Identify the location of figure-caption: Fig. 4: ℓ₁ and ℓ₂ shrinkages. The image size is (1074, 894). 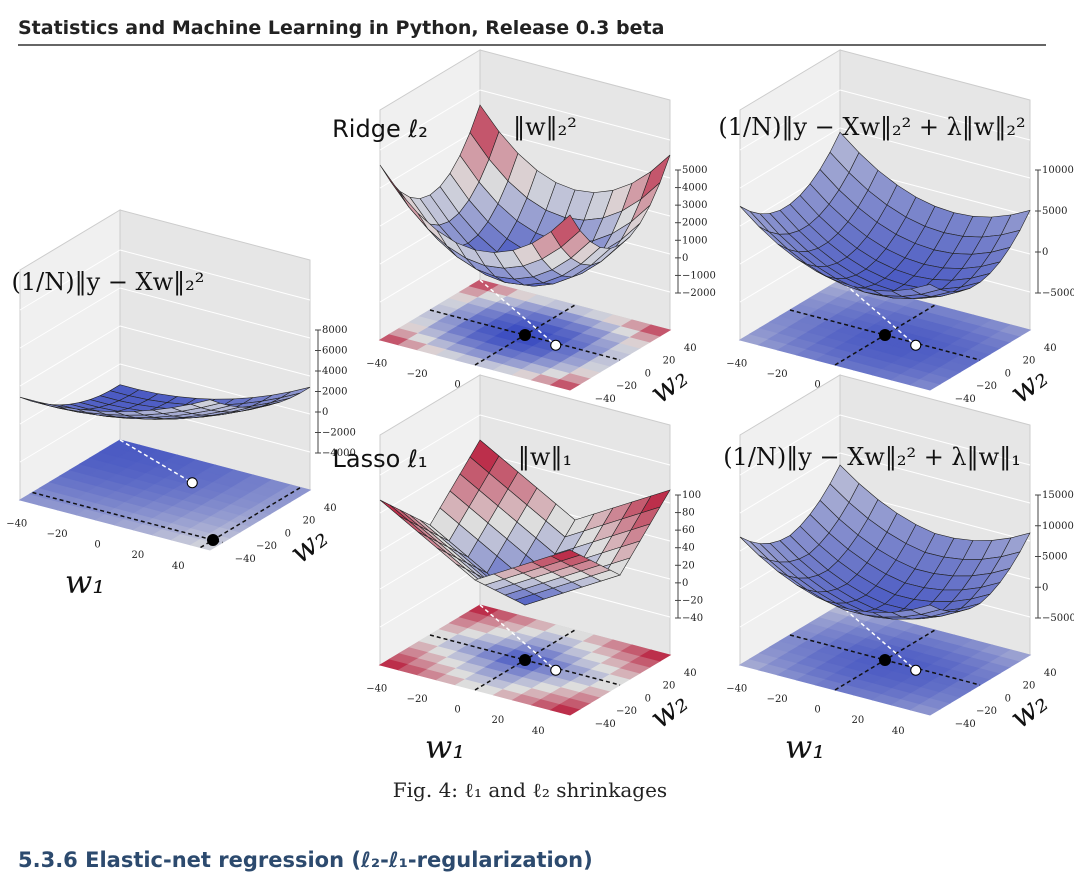
(530, 790).